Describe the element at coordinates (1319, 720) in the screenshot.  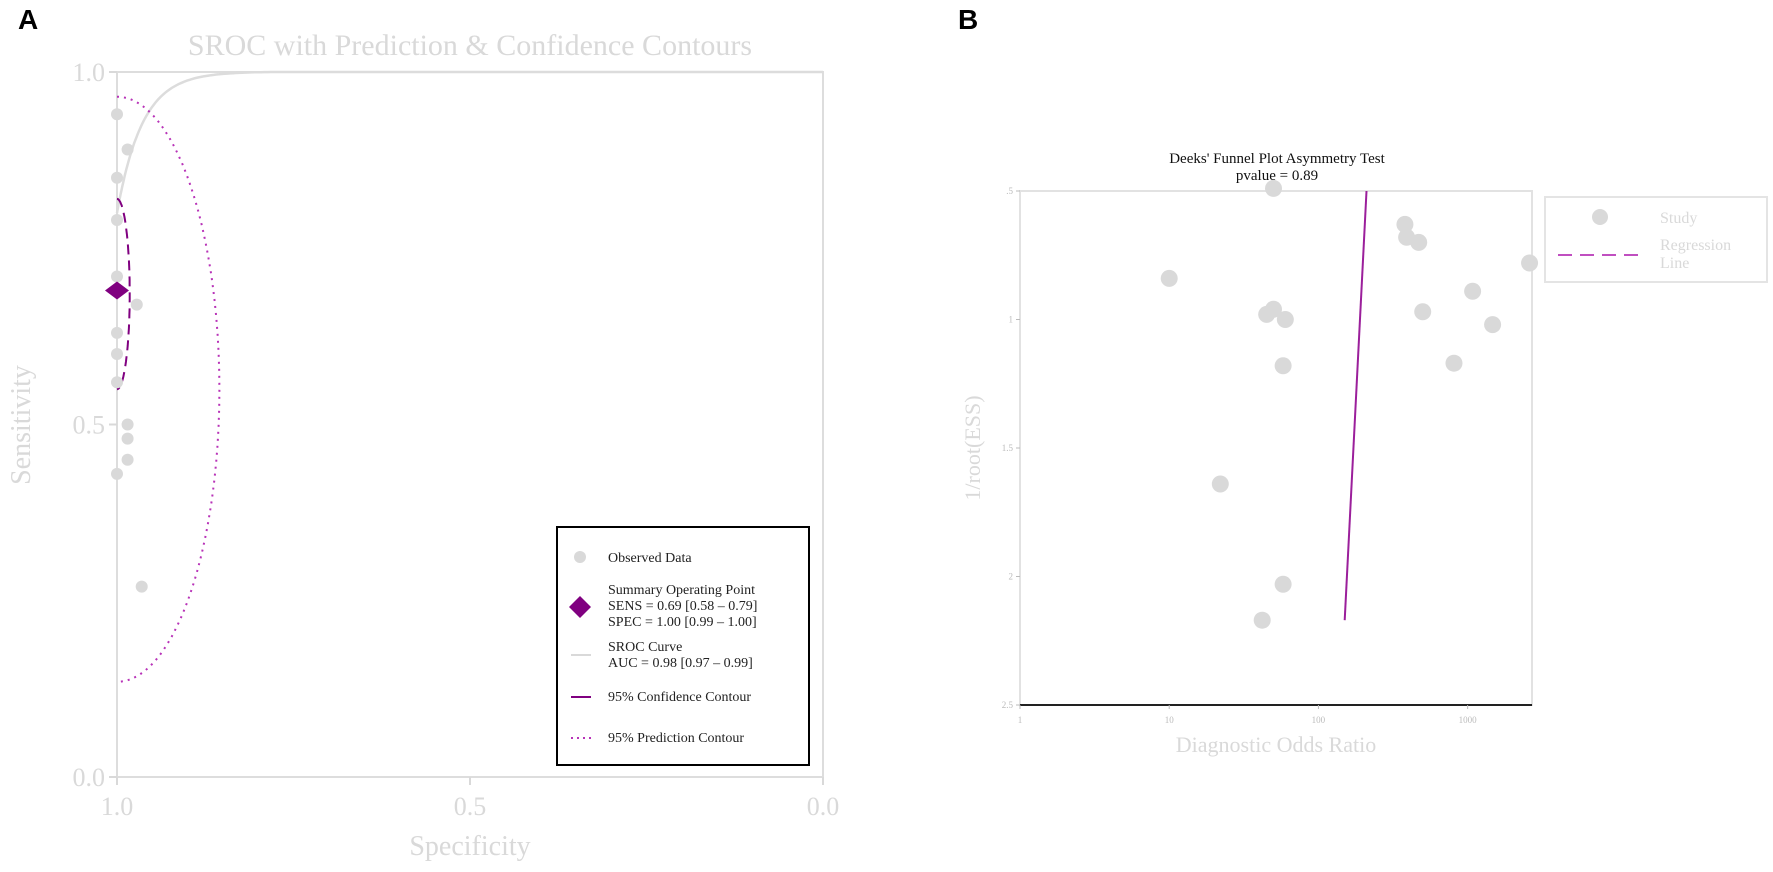
I see `deeks-x-tick-label: 100` at that location.